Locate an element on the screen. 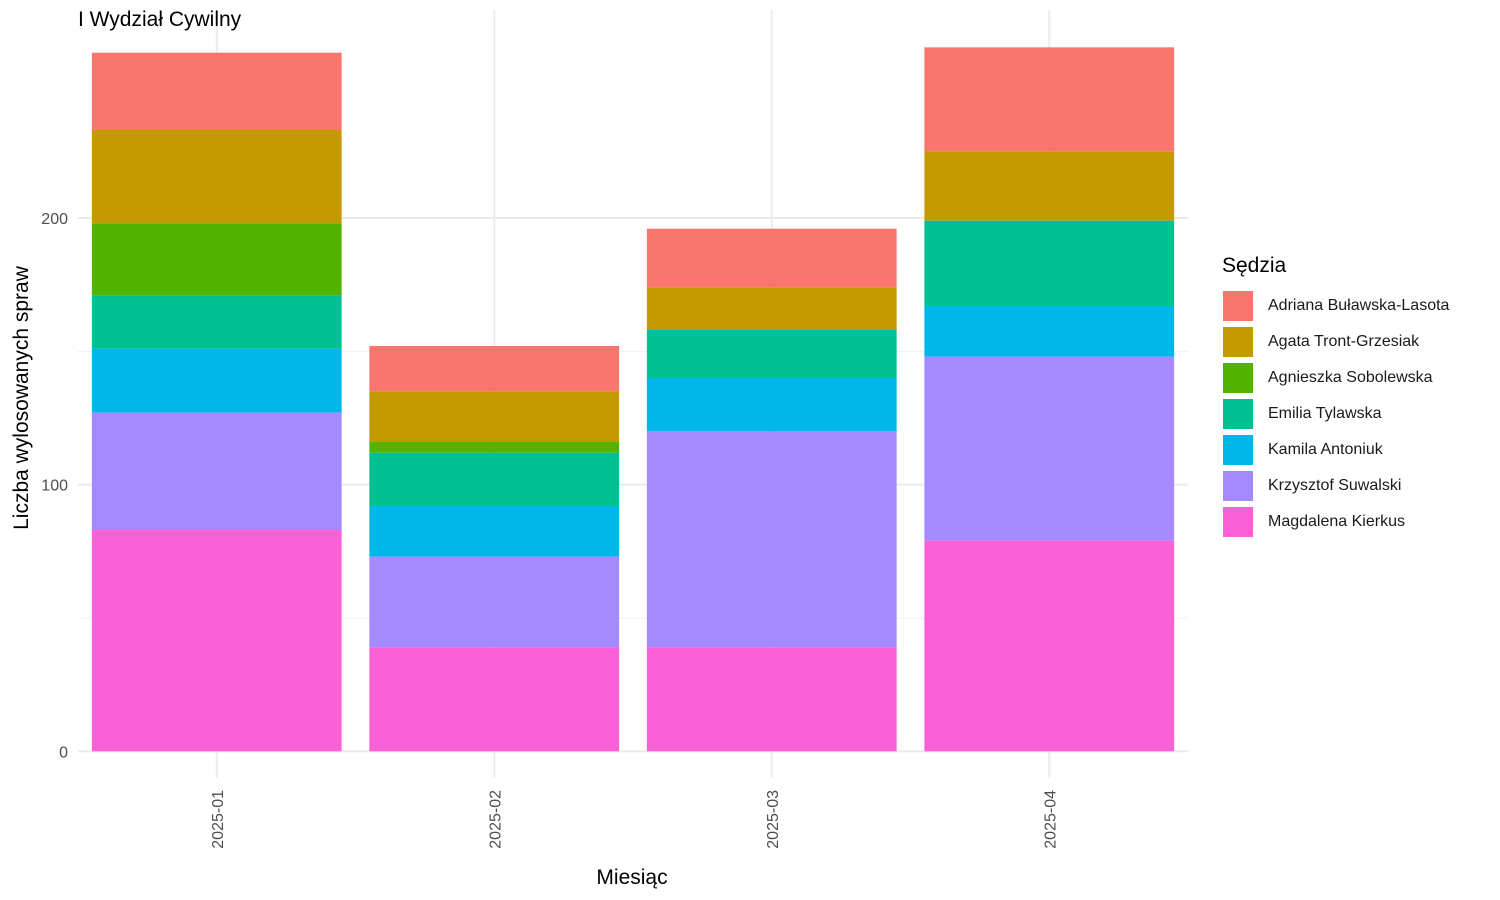 This screenshot has width=1500, height=900. legend-item: Kamila Antoniuk is located at coordinates (1335, 450).